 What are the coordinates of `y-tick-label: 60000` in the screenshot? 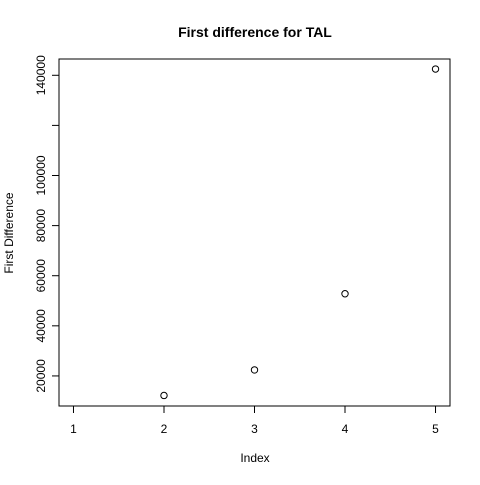 It's located at (41, 276).